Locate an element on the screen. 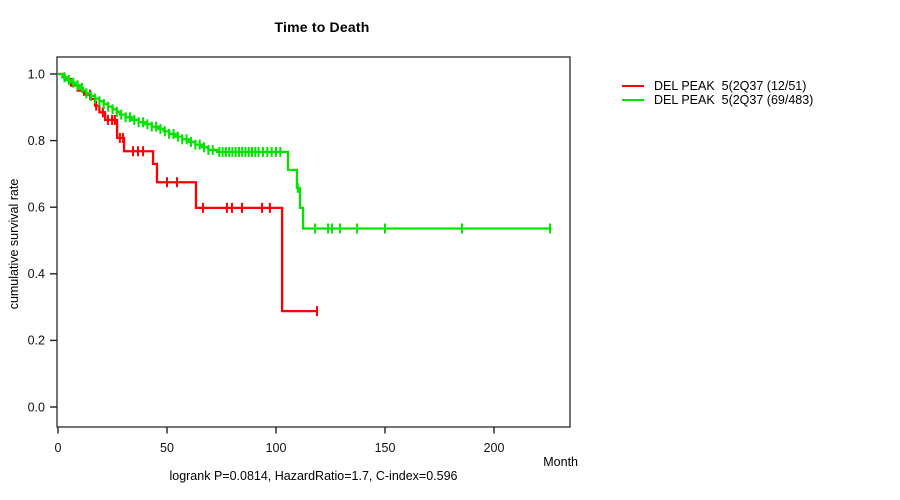 Image resolution: width=900 pixels, height=500 pixels. x-tick-label: 100 is located at coordinates (276, 448).